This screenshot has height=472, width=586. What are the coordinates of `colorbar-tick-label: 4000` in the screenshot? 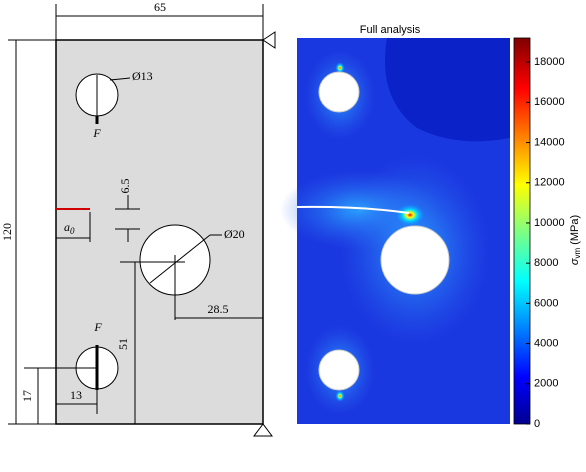 It's located at (546, 343).